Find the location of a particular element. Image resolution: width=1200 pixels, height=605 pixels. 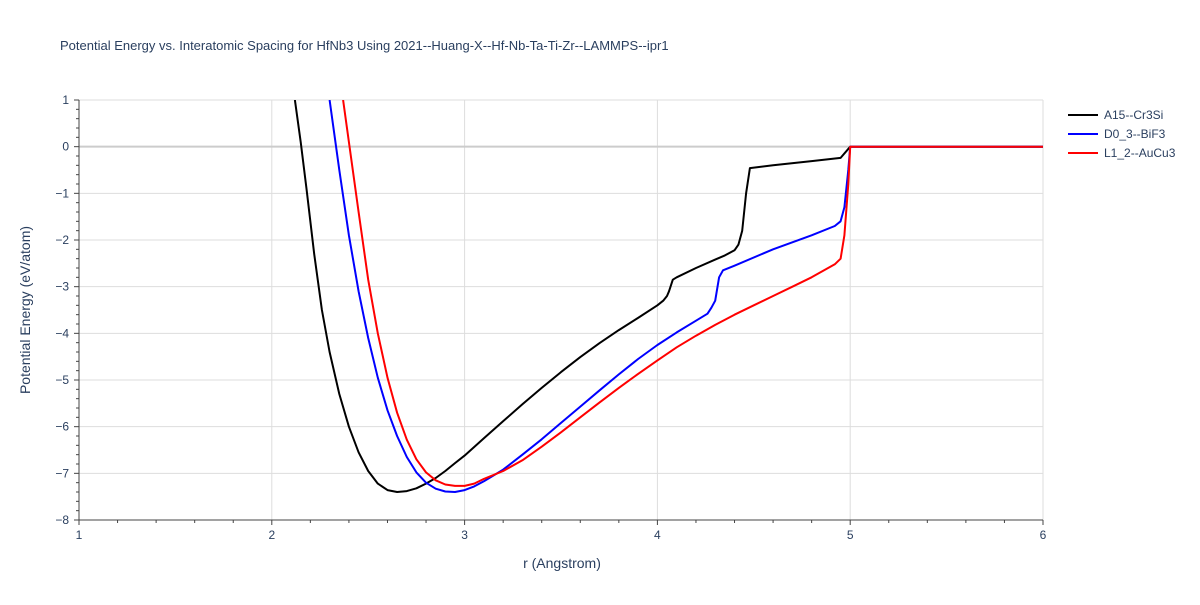

legend-label: L1_2--AuCu3 is located at coordinates (1140, 153).